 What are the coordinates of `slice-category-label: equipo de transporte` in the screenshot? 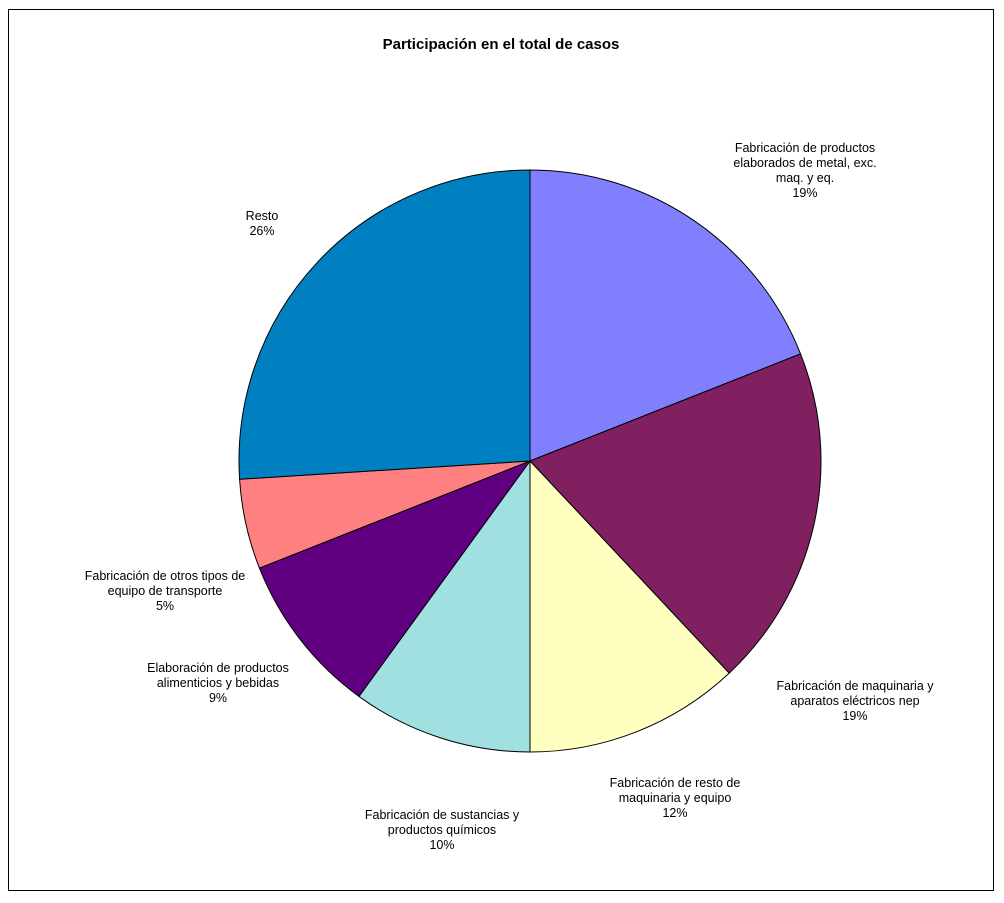 It's located at (165, 591).